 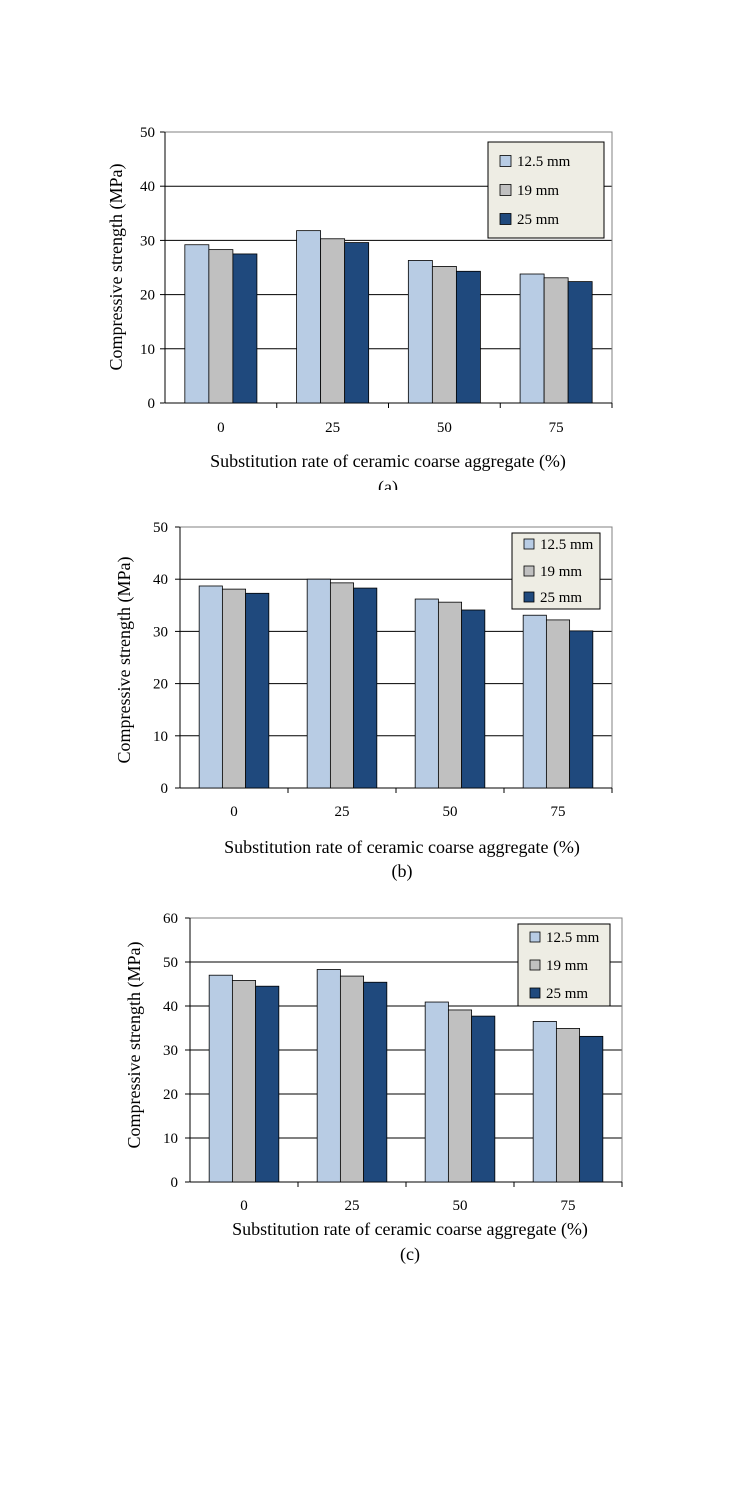 I want to click on panel-label: (a), so click(x=388, y=483).